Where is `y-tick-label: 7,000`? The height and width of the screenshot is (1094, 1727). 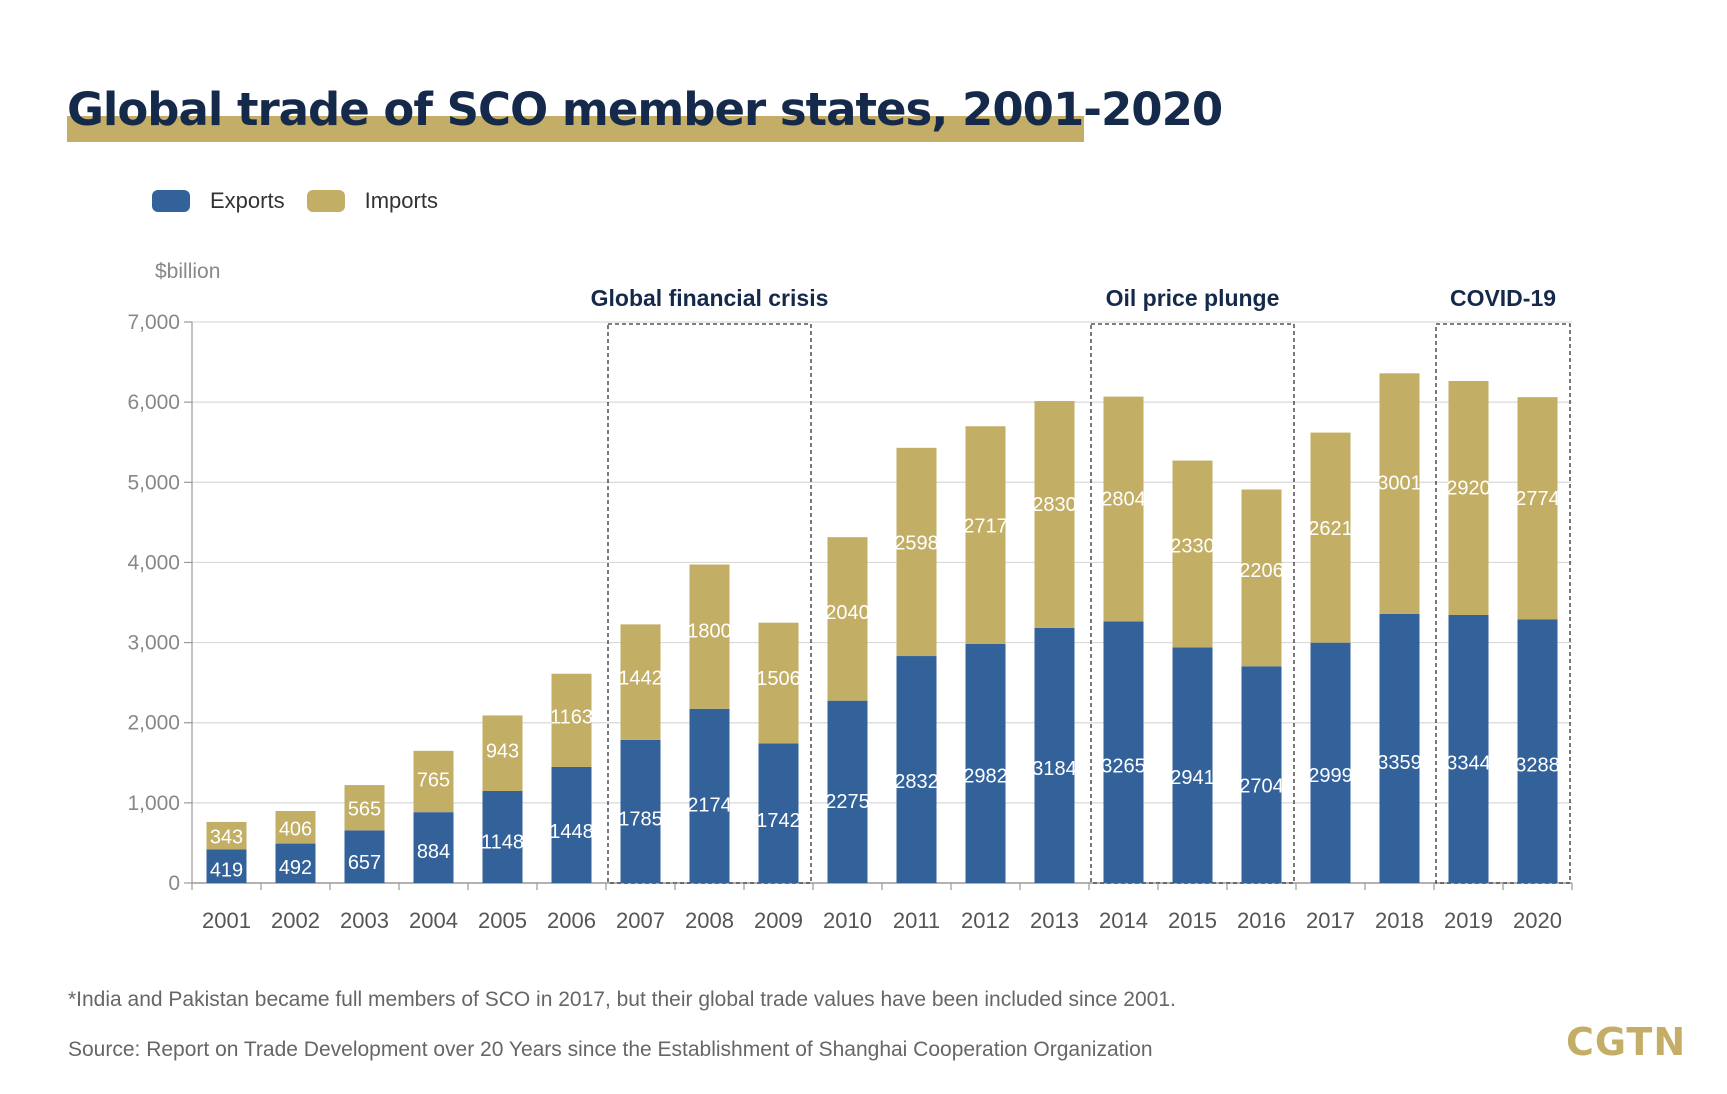
y-tick-label: 7,000 is located at coordinates (153, 322).